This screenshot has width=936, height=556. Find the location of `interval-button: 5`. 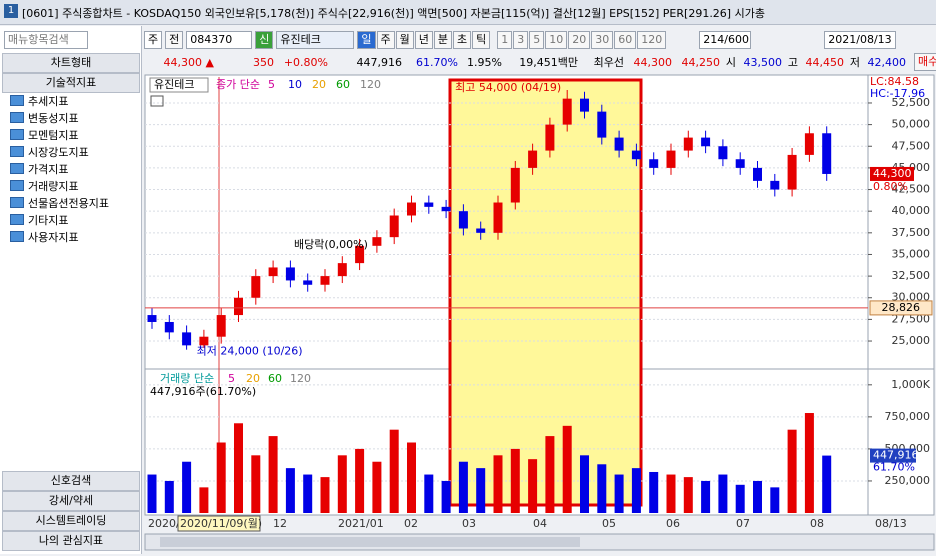

interval-button: 5 is located at coordinates (537, 40).